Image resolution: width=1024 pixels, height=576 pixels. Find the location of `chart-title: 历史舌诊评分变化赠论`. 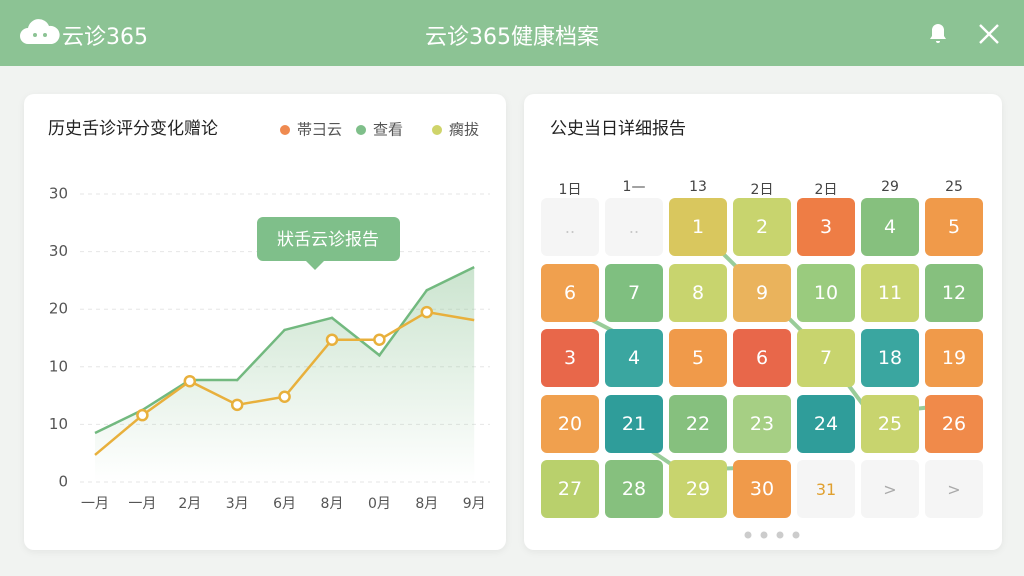

chart-title: 历史舌诊评分变化赠论 is located at coordinates (133, 129).